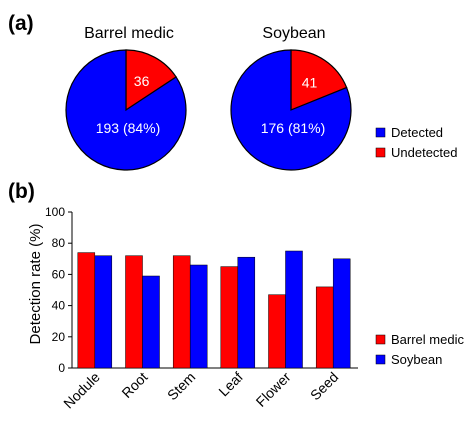 The width and height of the screenshot is (474, 428). What do you see at coordinates (427, 339) in the screenshot?
I see `bar-legend-label-barrel-medic: Barrel medic` at bounding box center [427, 339].